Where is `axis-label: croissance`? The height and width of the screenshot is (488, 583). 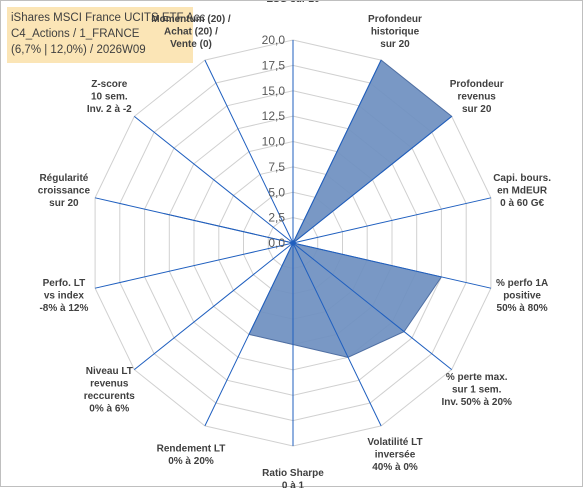 axis-label: croissance is located at coordinates (64, 191).